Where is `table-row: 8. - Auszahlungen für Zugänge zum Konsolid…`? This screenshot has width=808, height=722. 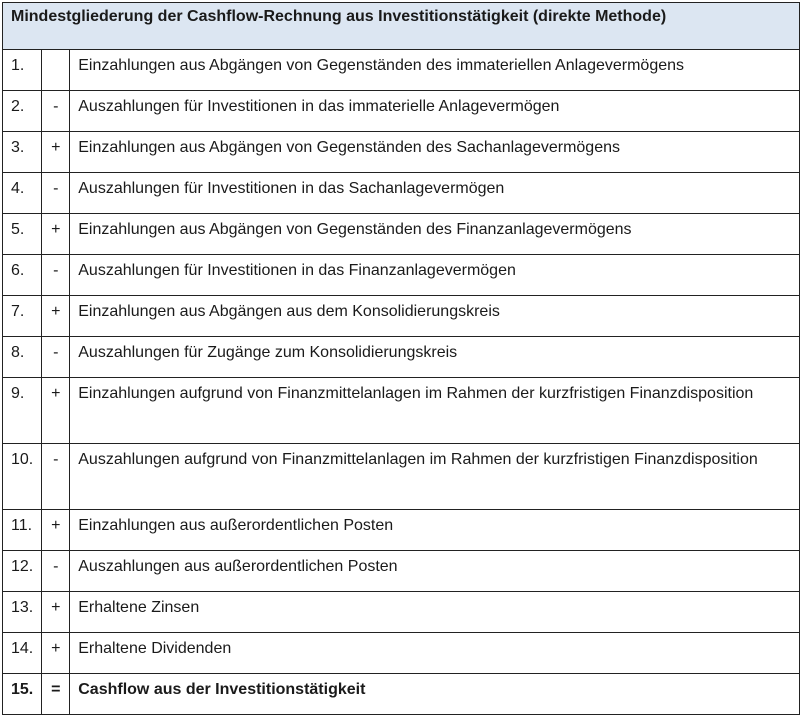
table-row: 8. - Auszahlungen für Zugänge zum Konsolid… is located at coordinates (400, 357).